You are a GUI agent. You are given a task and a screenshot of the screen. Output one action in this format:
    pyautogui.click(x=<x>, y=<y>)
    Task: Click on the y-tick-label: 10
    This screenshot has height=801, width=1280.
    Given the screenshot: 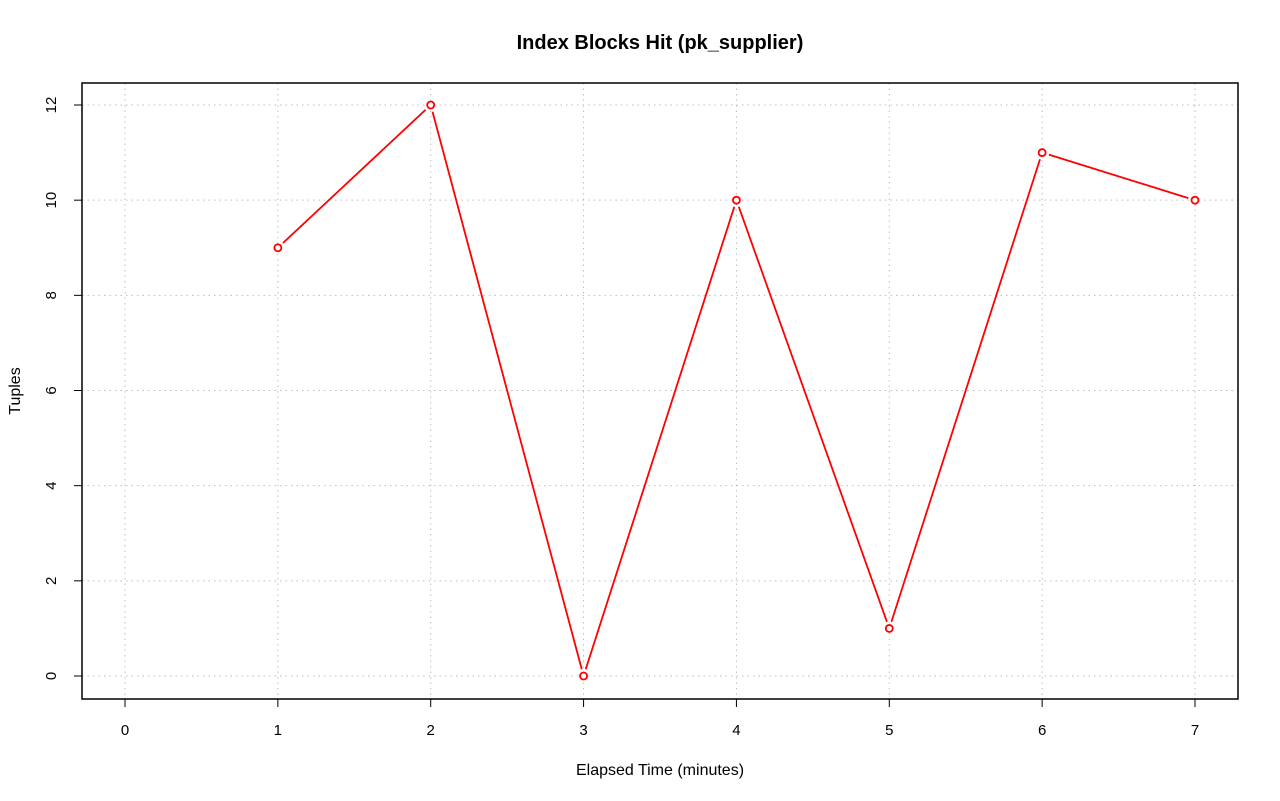 What is the action you would take?
    pyautogui.click(x=51, y=200)
    